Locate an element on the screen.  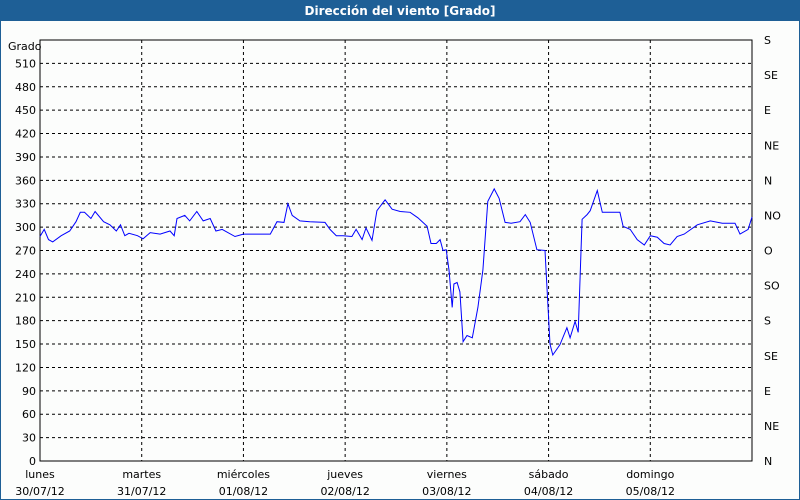
y-tick-label: 450 is located at coordinates (25, 110).